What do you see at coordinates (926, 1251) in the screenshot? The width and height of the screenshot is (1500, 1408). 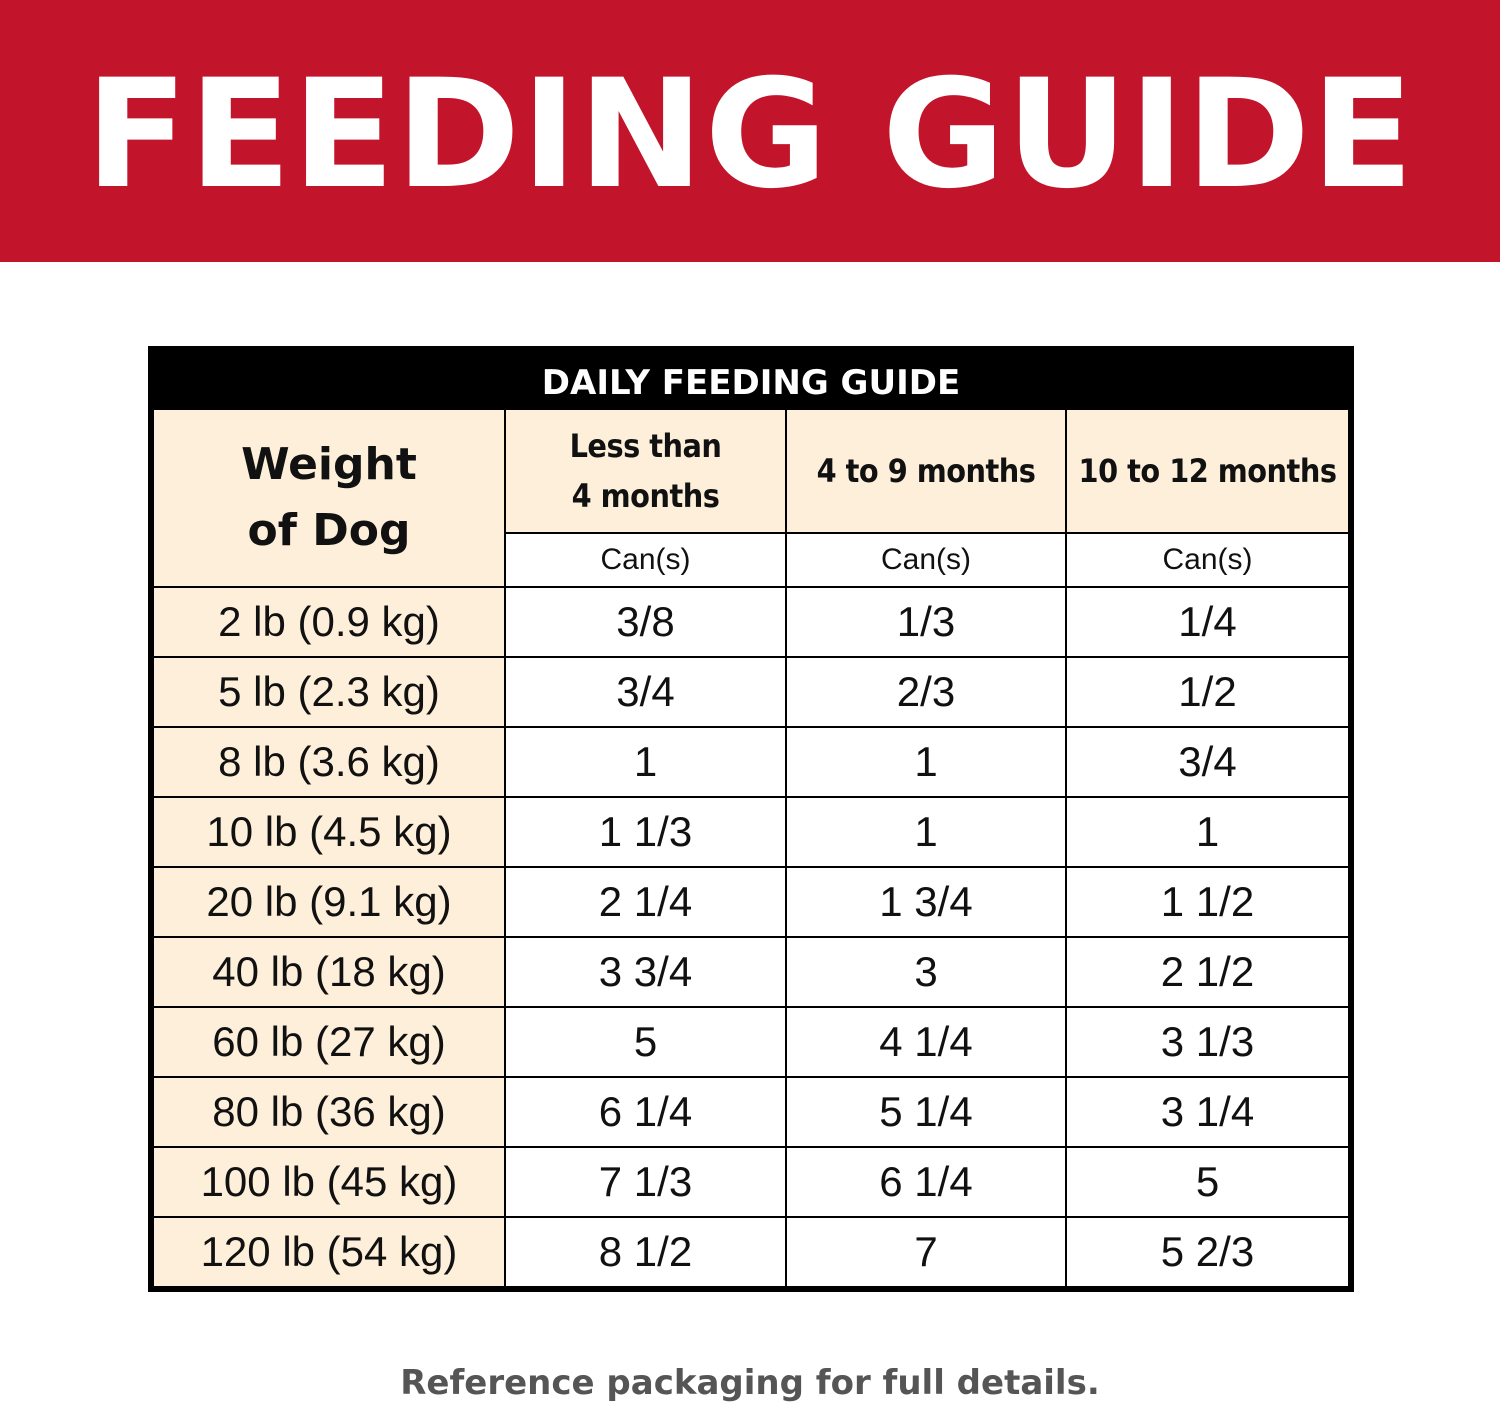 I see `cans-cell: 7` at bounding box center [926, 1251].